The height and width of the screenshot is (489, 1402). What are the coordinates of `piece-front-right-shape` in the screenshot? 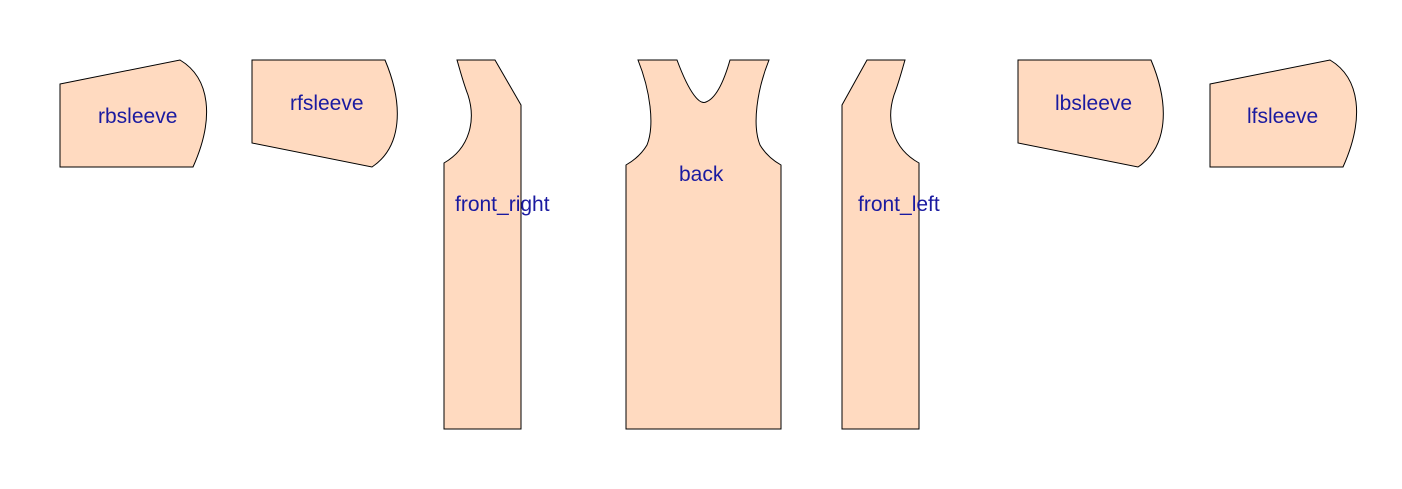 It's located at (482, 244).